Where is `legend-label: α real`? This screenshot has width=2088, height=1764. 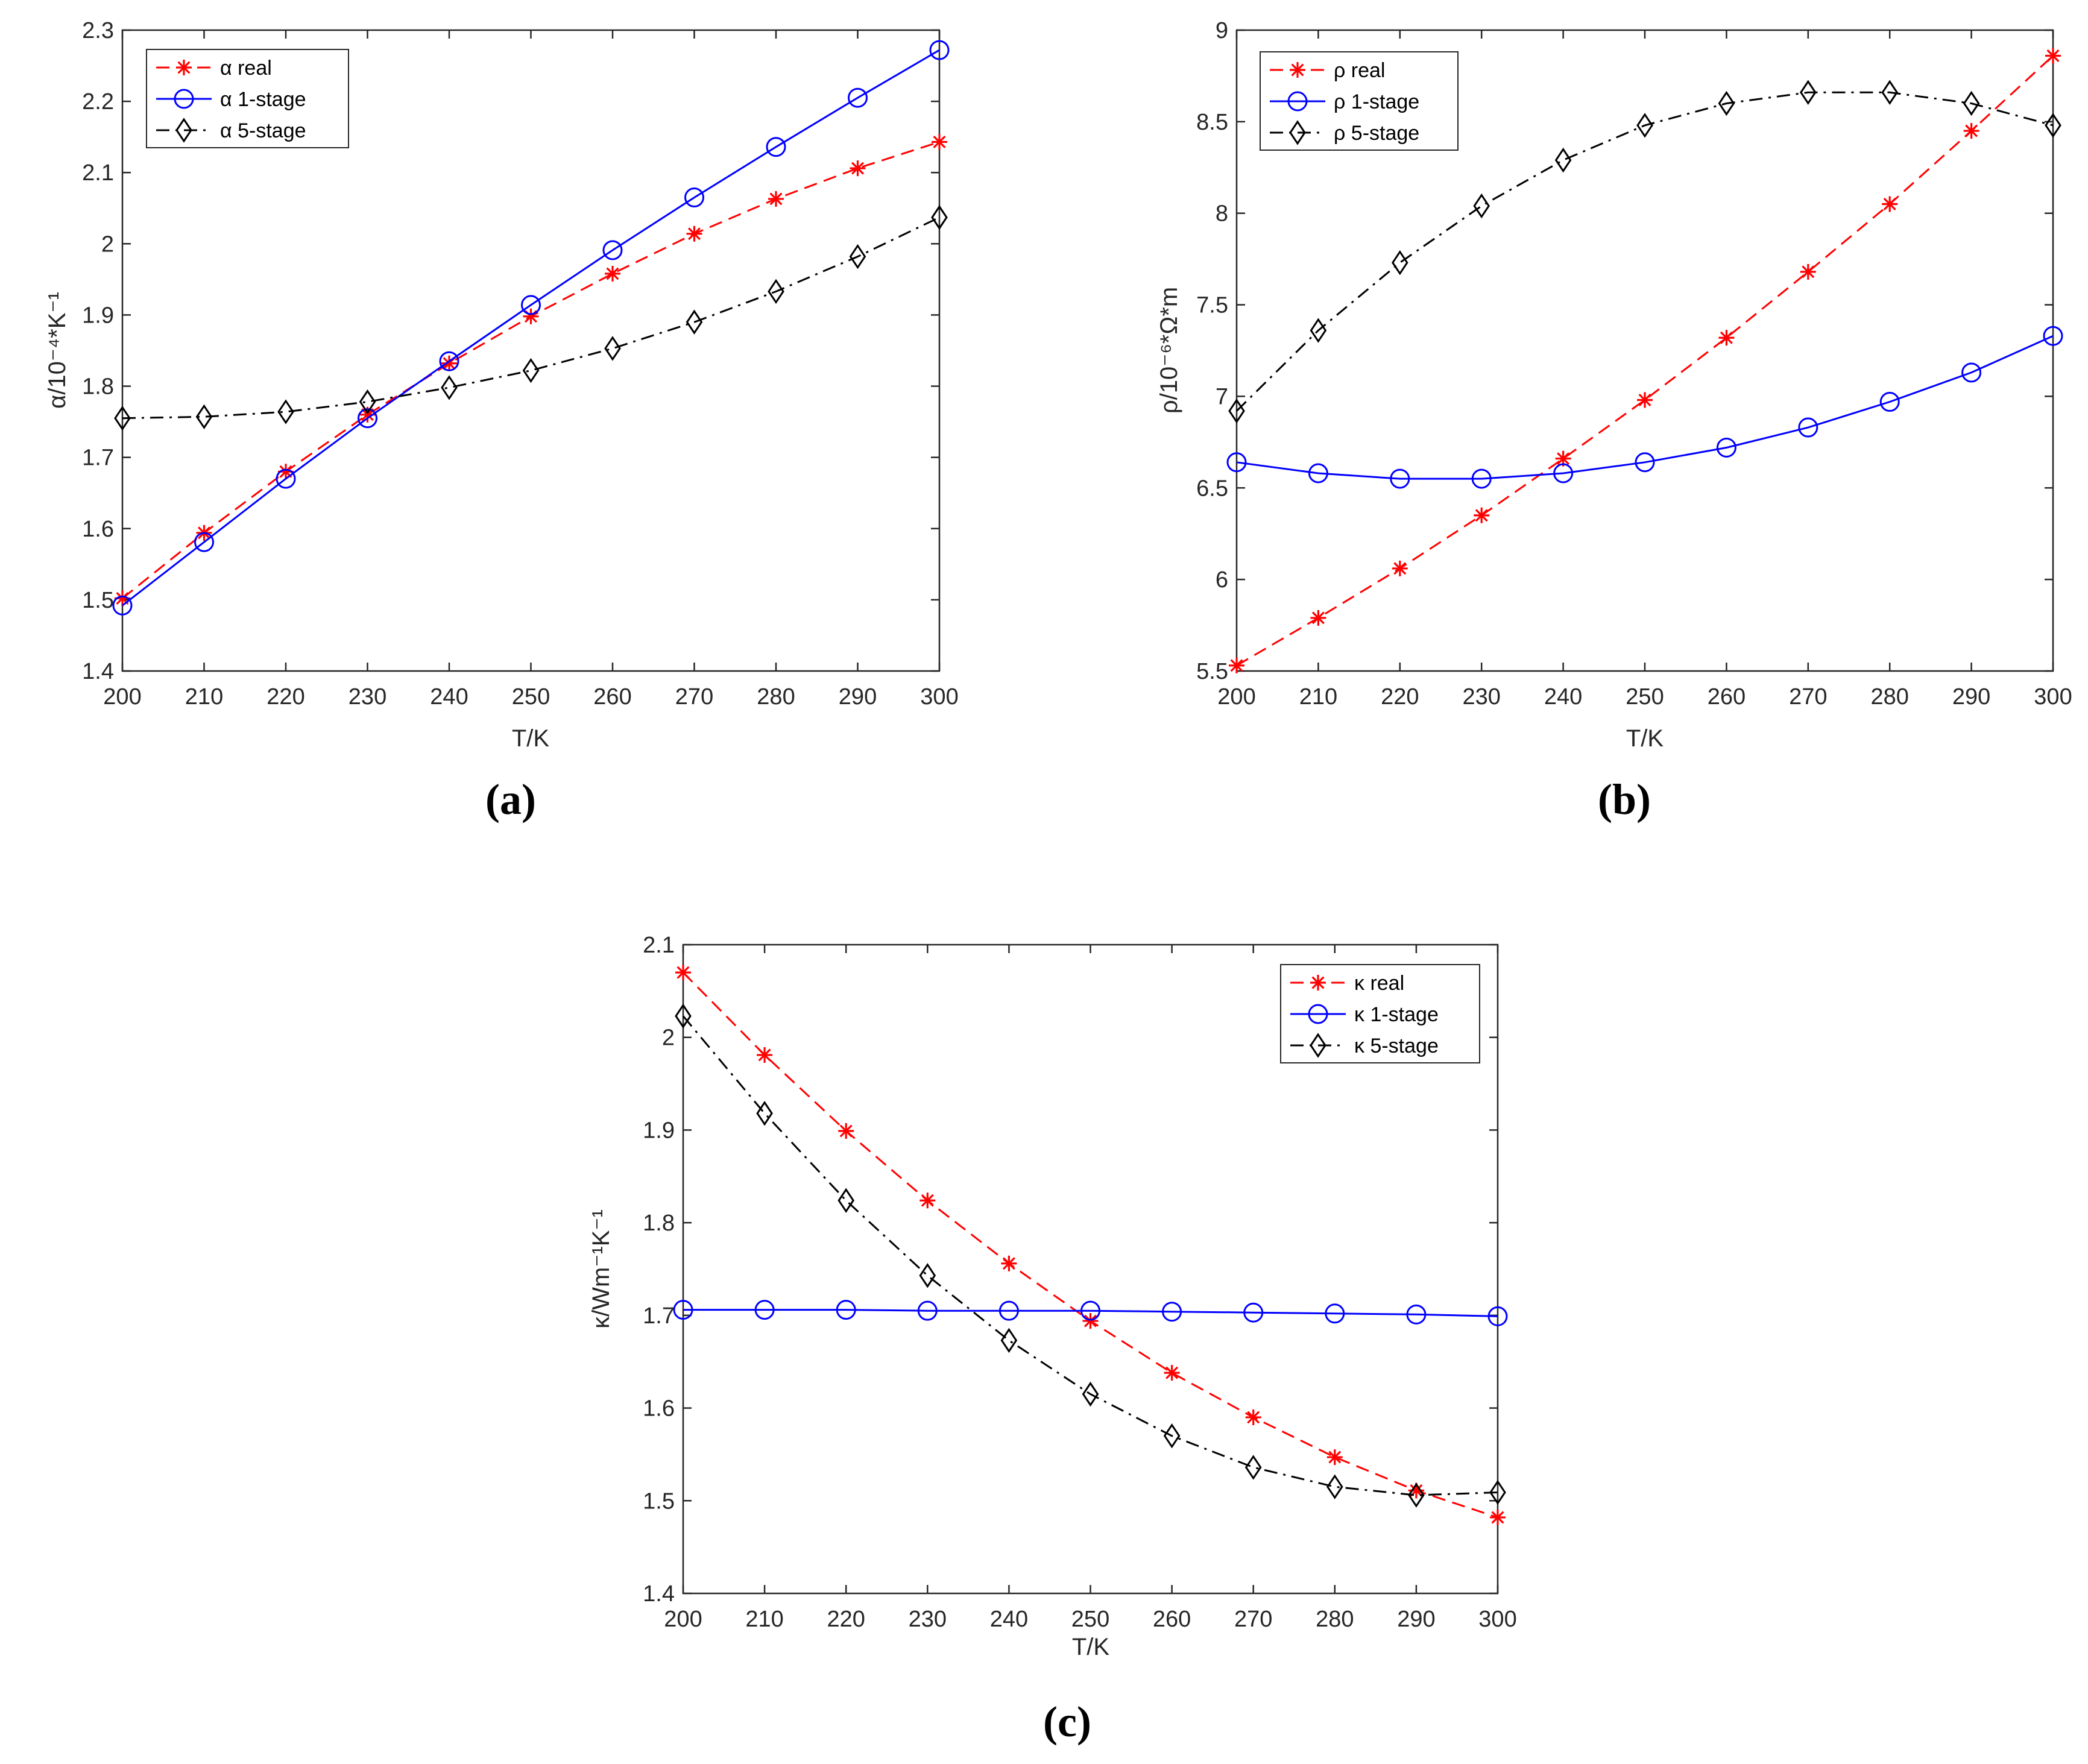
legend-label: α real is located at coordinates (246, 68).